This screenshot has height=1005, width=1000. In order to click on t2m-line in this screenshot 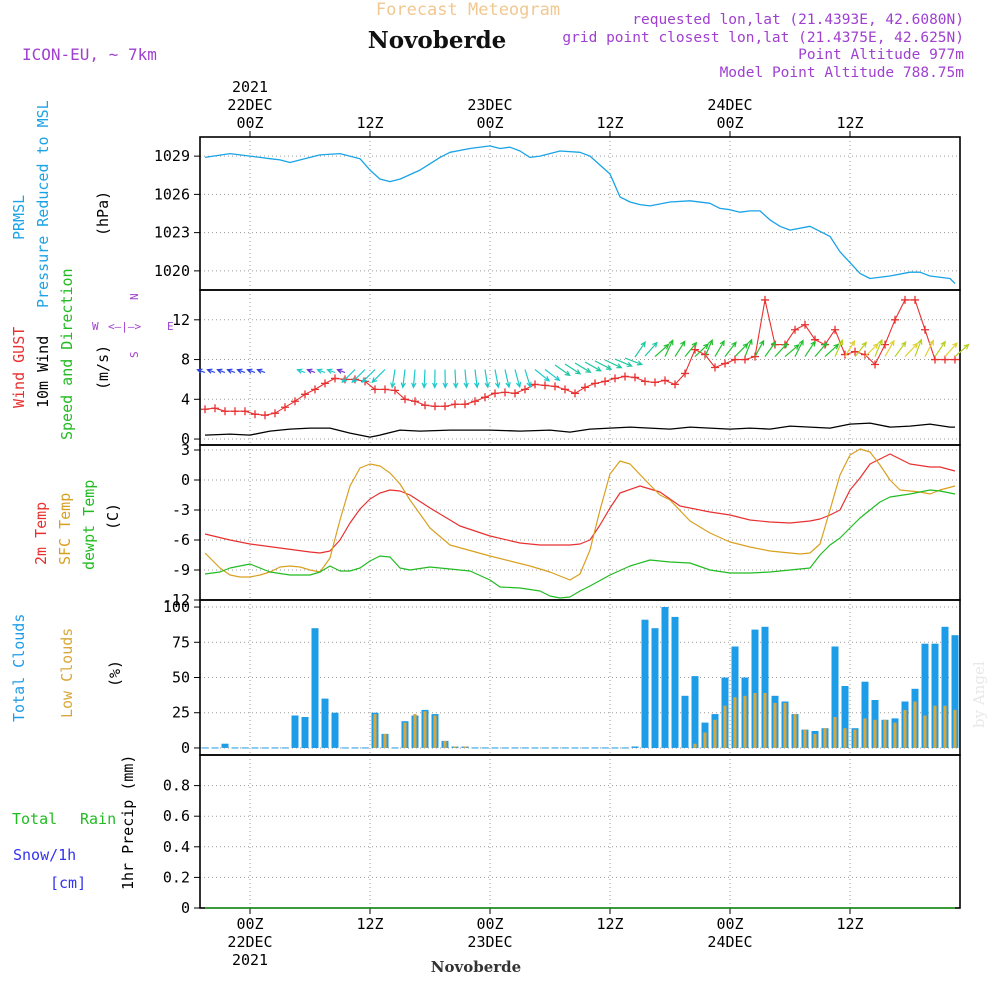, I will do `click(580, 503)`.